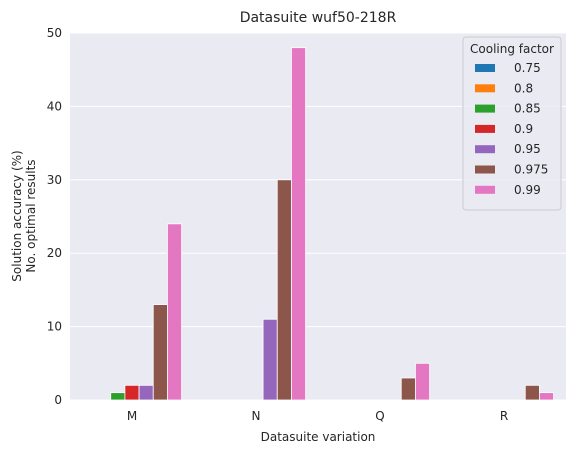 The image size is (576, 453). I want to click on y-tick-label: 0, so click(58, 400).